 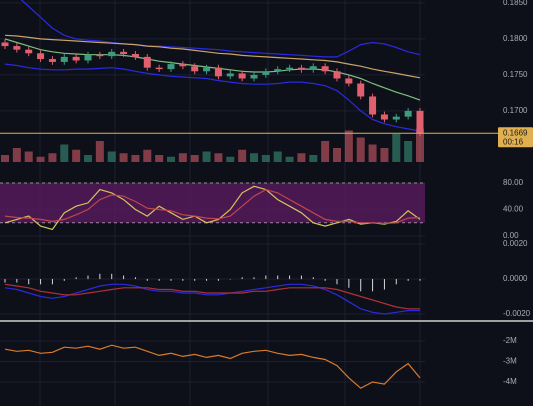 What do you see at coordinates (515, 243) in the screenshot?
I see `y-tick-label: 0.0020` at bounding box center [515, 243].